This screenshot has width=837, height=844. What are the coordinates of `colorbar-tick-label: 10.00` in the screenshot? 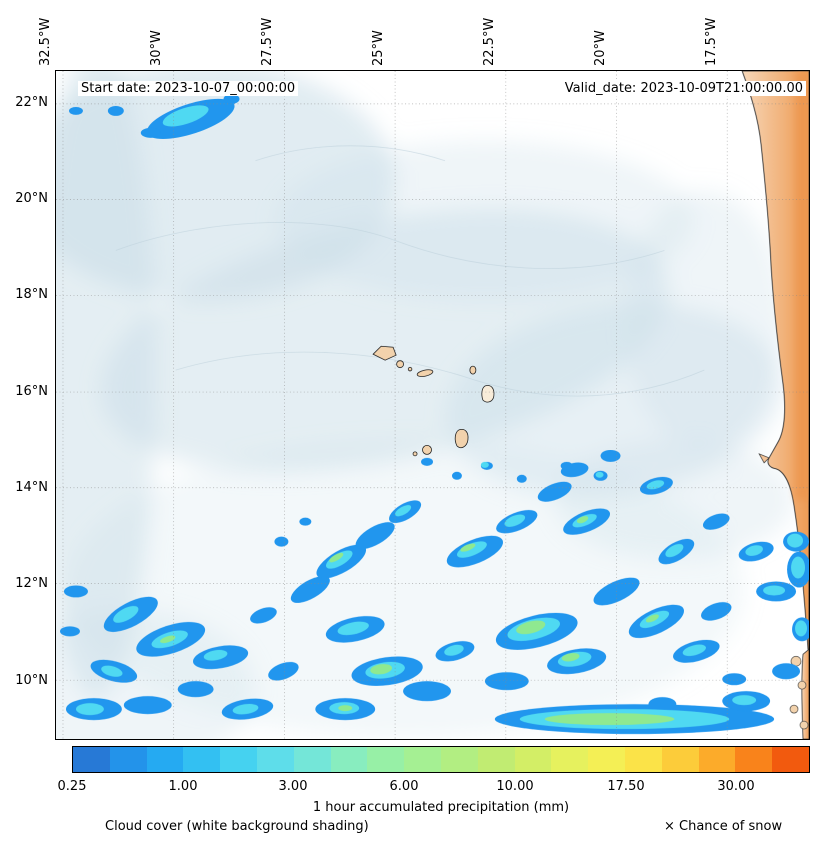 It's located at (515, 786).